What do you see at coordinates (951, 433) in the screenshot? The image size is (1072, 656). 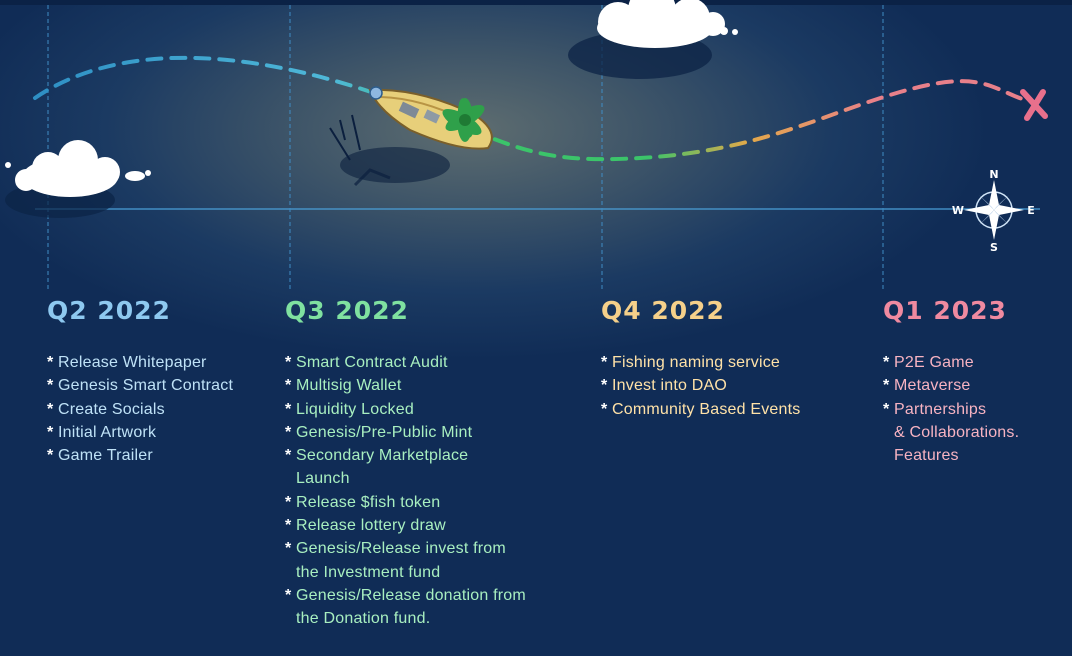 I see `list-item: Partnerships & Collaborations. Features` at bounding box center [951, 433].